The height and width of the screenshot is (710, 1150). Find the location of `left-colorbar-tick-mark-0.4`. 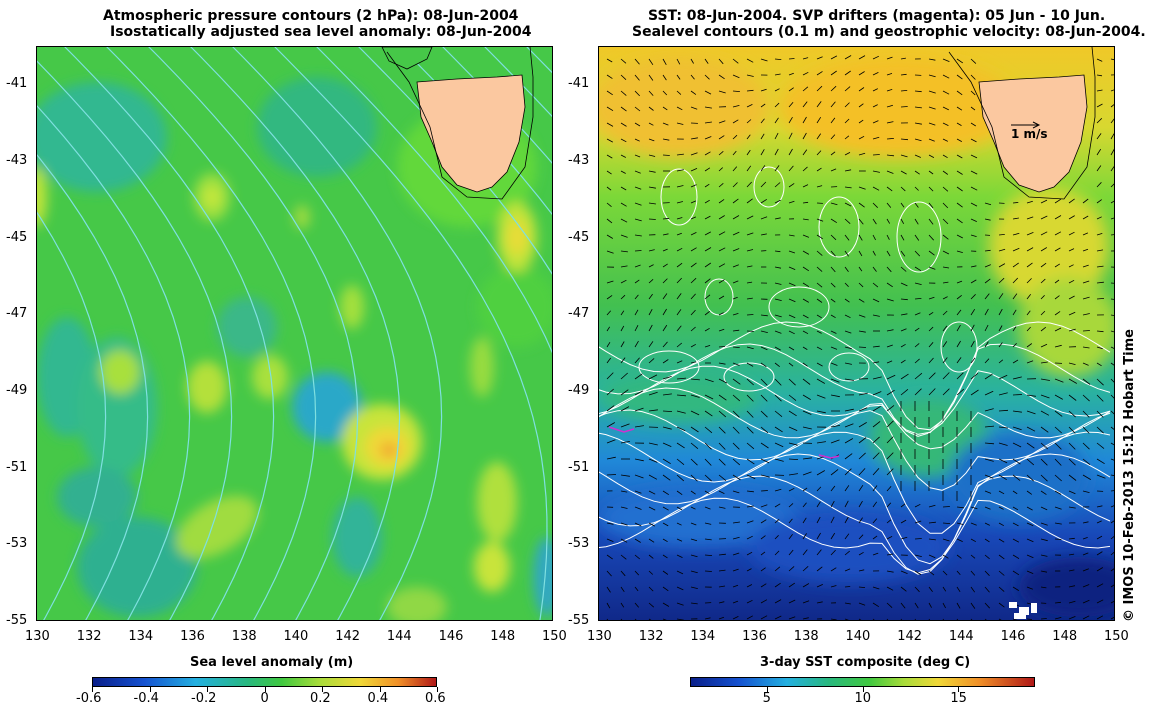

left-colorbar-tick-mark-0.4 is located at coordinates (380, 689).